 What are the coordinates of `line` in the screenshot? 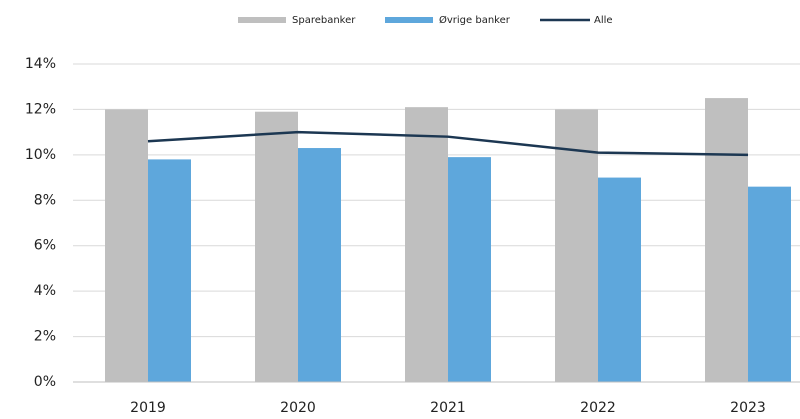 It's located at (448, 143).